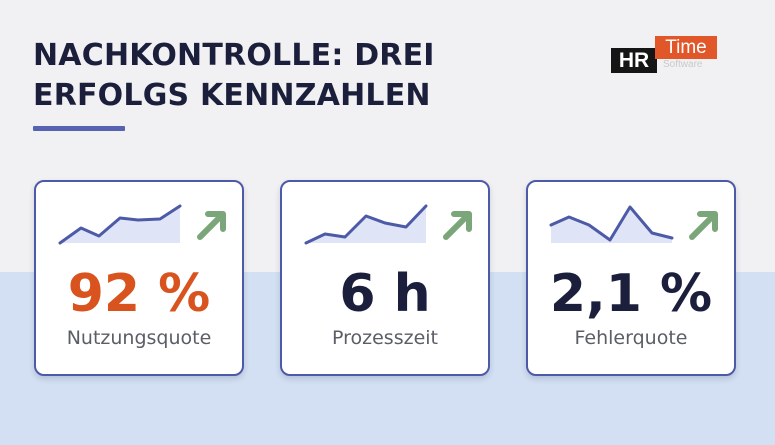 The image size is (775, 445). Describe the element at coordinates (234, 55) in the screenshot. I see `title-line-1: NACHKONTROLLE: DREI` at that location.